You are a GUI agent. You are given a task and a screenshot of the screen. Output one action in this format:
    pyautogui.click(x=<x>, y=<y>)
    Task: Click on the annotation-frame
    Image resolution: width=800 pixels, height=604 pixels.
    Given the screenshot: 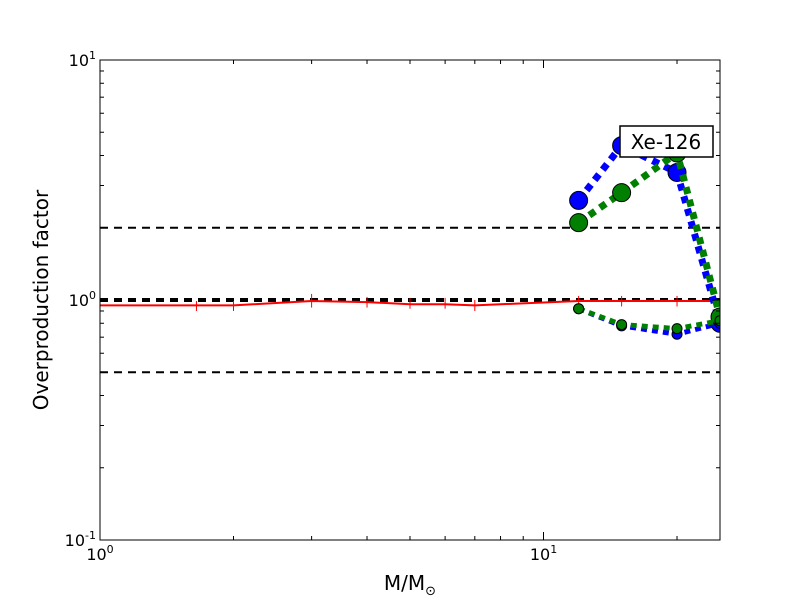 What is the action you would take?
    pyautogui.click(x=666, y=141)
    